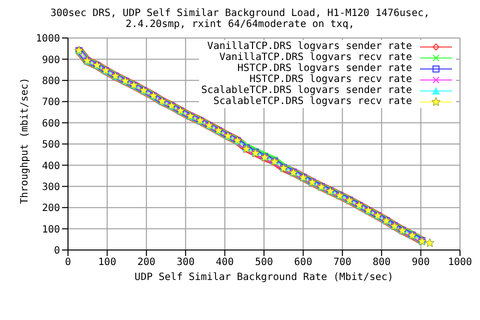 The image size is (480, 320). Describe the element at coordinates (264, 262) in the screenshot. I see `x-tick-label: 500` at that location.